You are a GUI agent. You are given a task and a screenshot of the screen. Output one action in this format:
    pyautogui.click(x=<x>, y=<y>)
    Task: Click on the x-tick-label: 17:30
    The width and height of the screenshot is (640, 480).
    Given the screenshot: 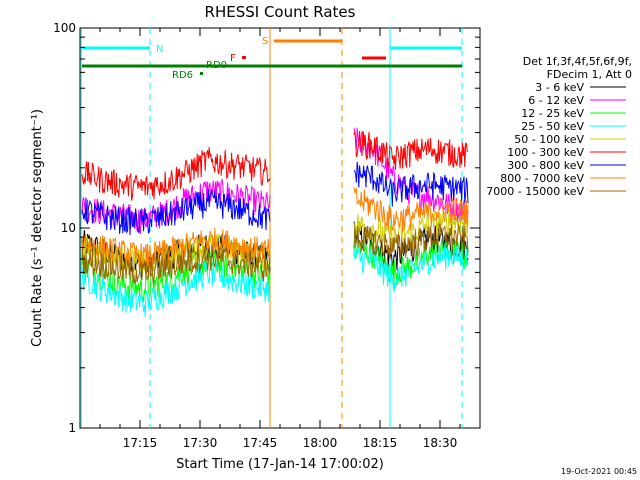 What is the action you would take?
    pyautogui.click(x=200, y=443)
    